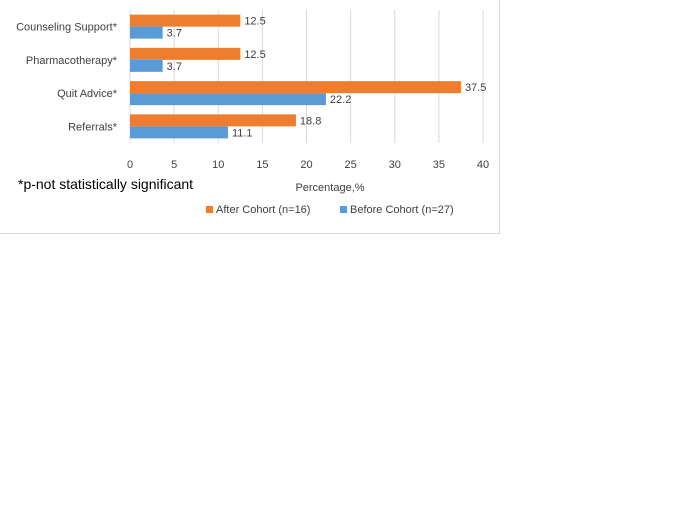  I want to click on x-tick-label: 5, so click(174, 165).